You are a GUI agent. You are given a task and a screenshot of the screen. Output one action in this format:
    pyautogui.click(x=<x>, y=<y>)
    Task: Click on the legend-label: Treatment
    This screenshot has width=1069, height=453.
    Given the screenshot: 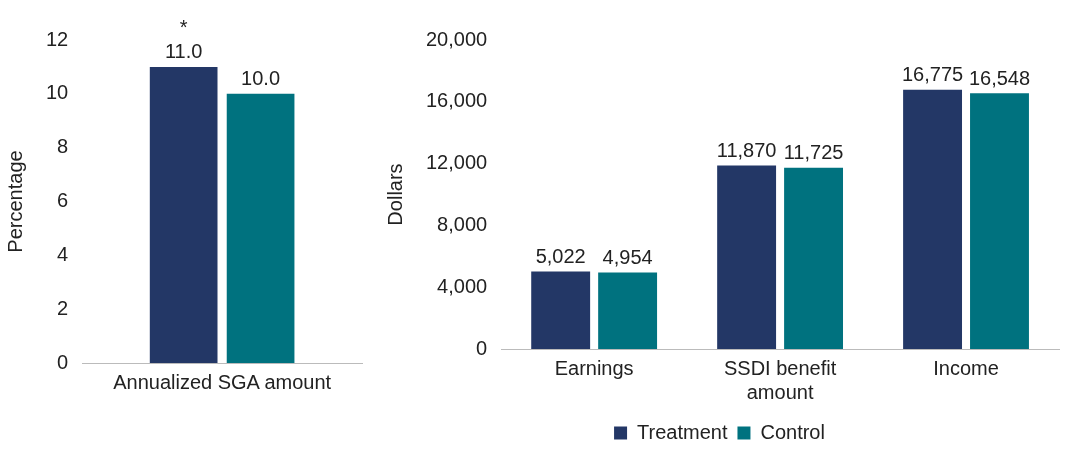 What is the action you would take?
    pyautogui.click(x=682, y=431)
    